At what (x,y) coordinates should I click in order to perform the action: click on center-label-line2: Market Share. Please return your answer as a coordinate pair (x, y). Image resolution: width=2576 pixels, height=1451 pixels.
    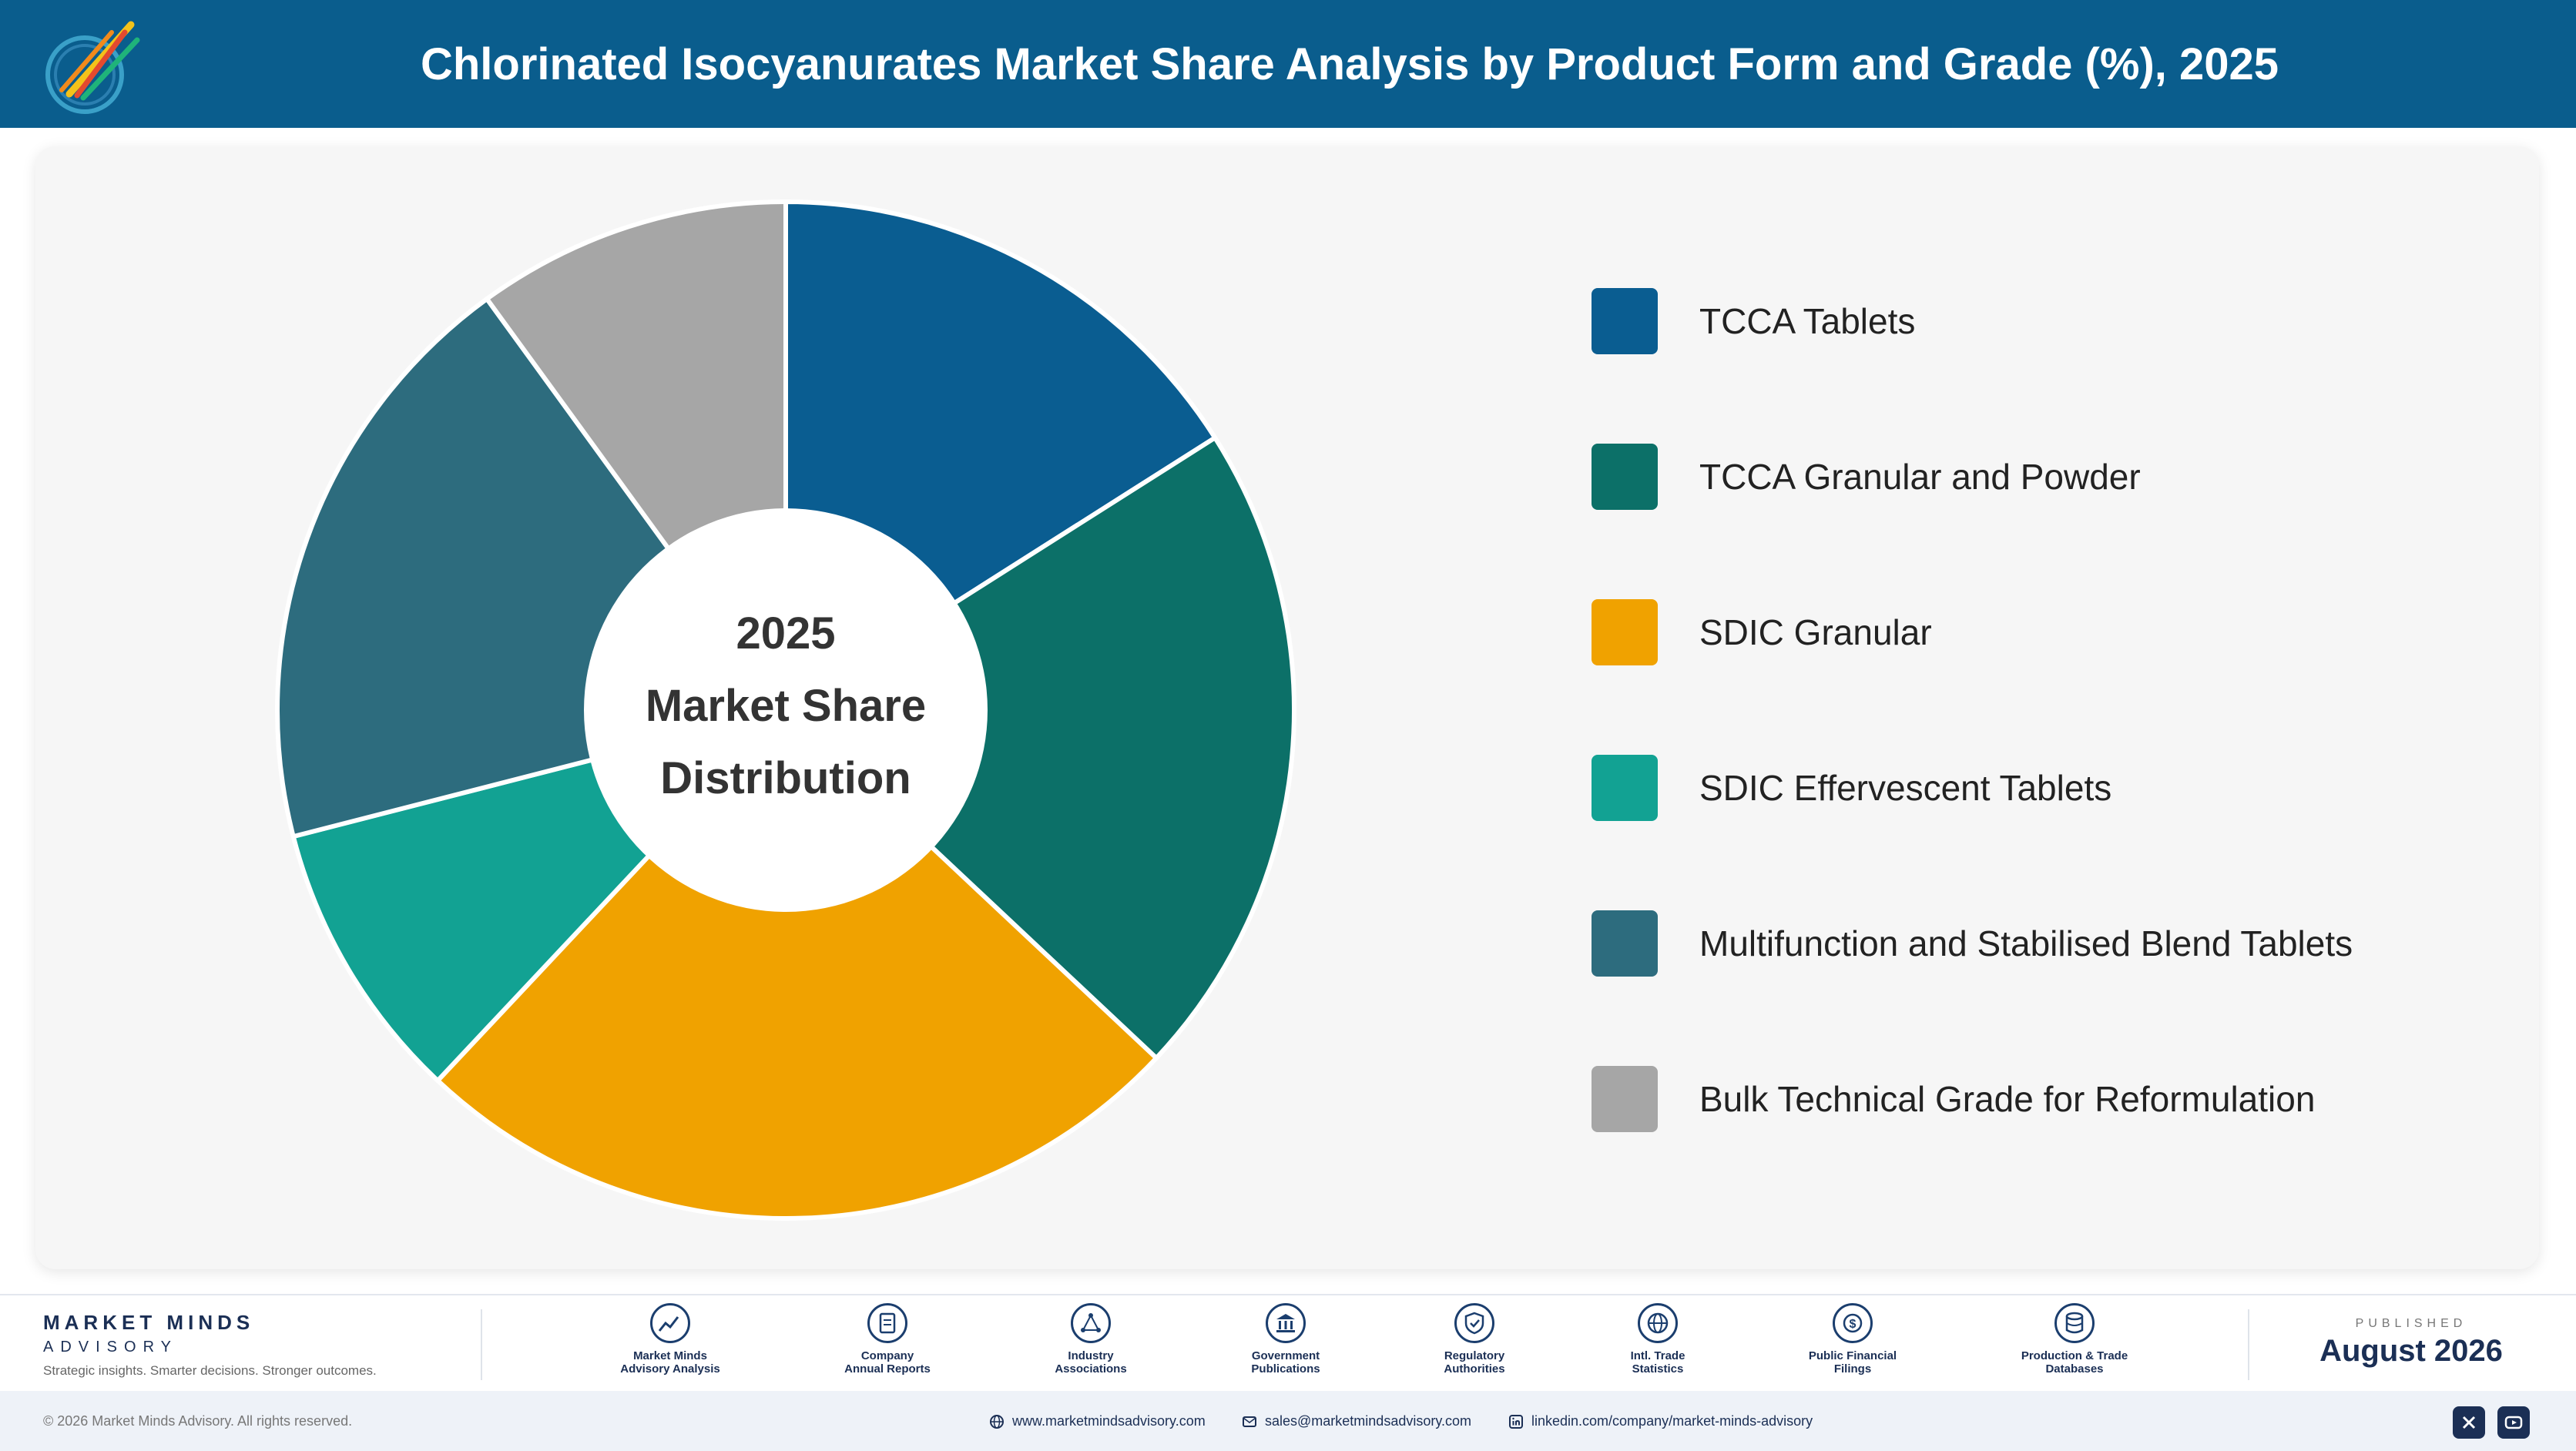
    Looking at the image, I should click on (786, 706).